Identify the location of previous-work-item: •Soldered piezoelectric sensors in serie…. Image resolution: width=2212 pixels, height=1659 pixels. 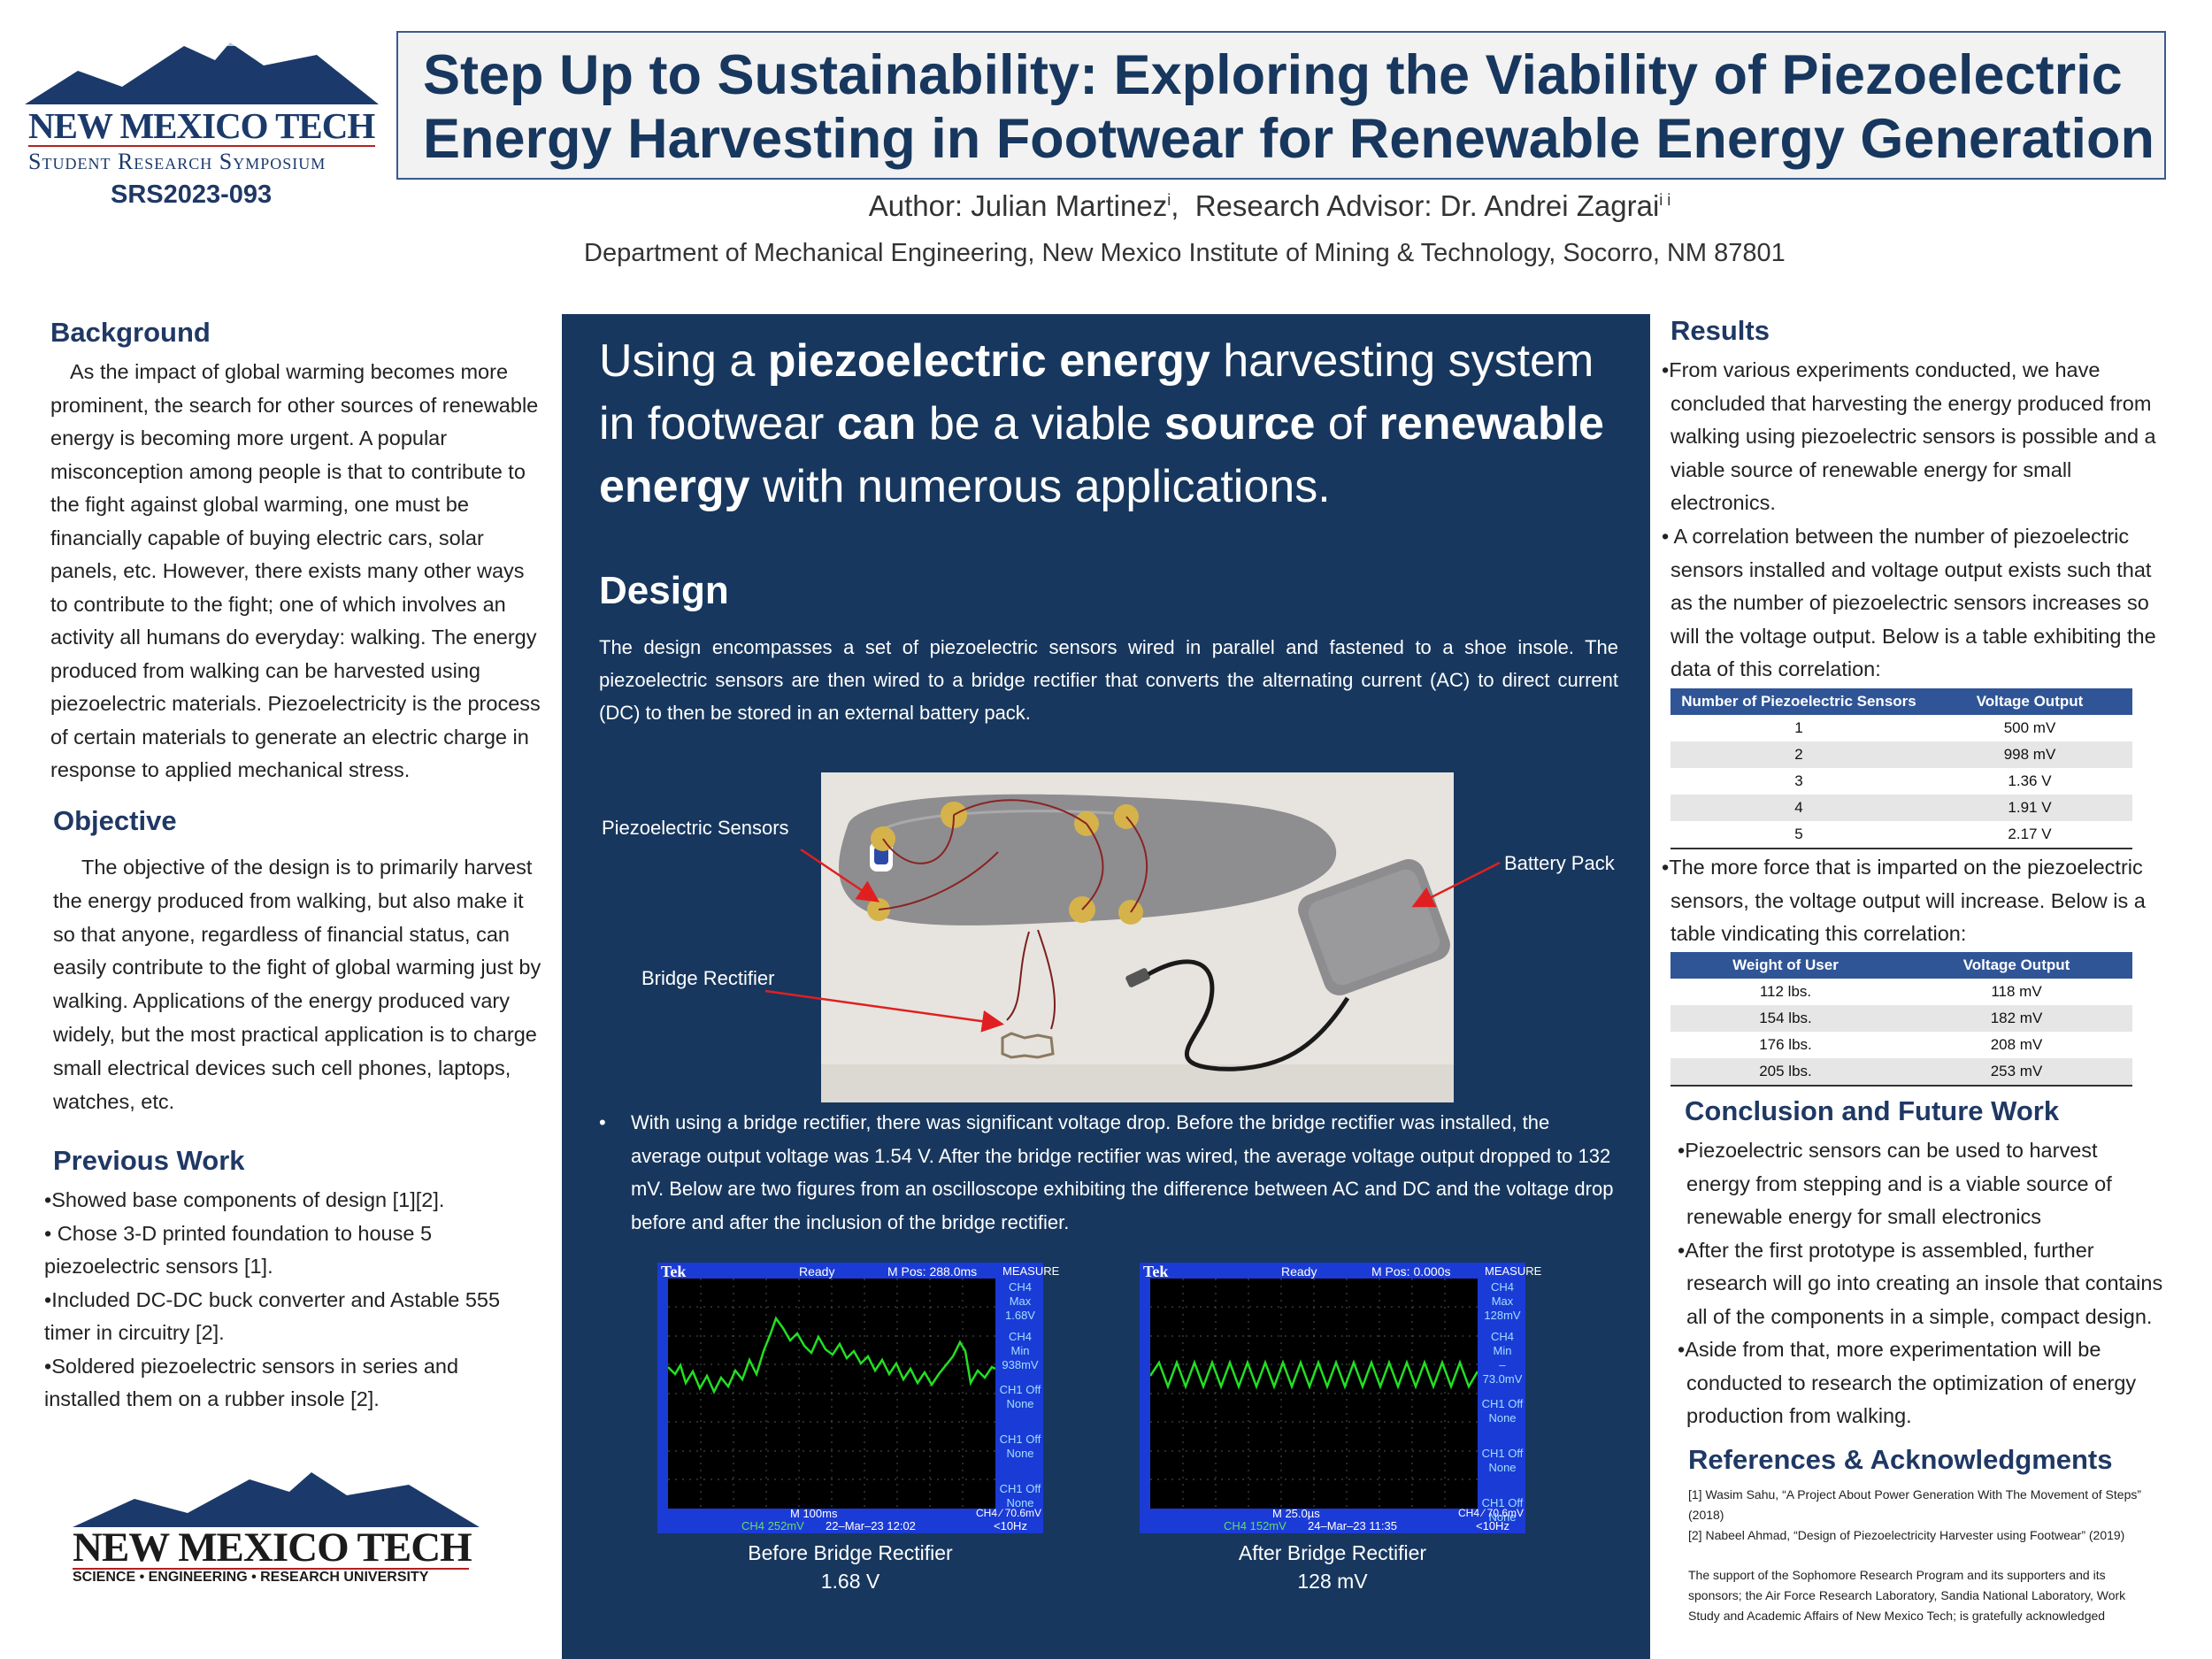
(252, 1383).